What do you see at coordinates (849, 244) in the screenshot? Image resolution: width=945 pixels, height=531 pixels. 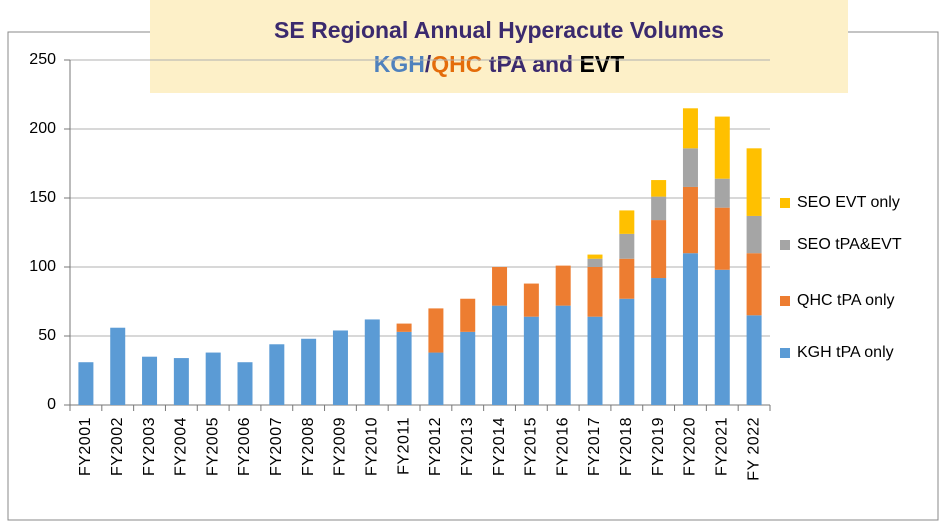 I see `legend-label: SEO tPA&EVT` at bounding box center [849, 244].